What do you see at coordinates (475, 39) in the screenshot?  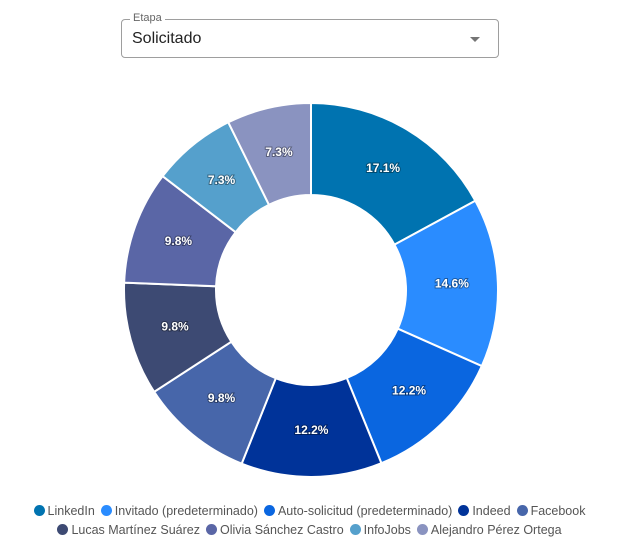 I see `dropdown-arrow-icon` at bounding box center [475, 39].